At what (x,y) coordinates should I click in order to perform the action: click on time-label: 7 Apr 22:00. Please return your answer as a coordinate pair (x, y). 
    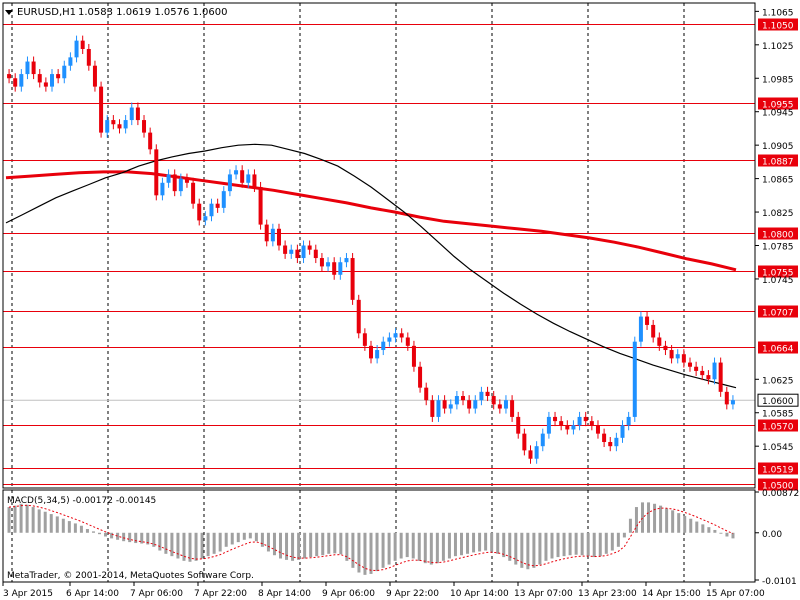
    Looking at the image, I should click on (220, 594).